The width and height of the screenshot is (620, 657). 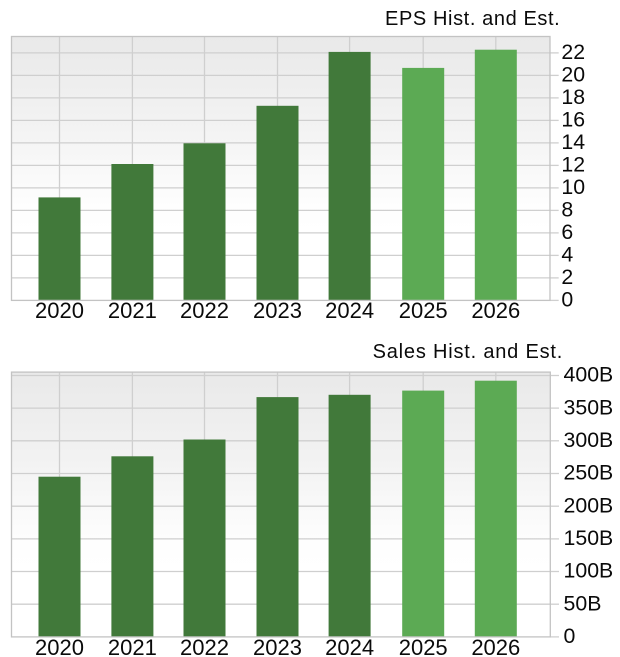 I want to click on svg-text: 50B, so click(x=583, y=603).